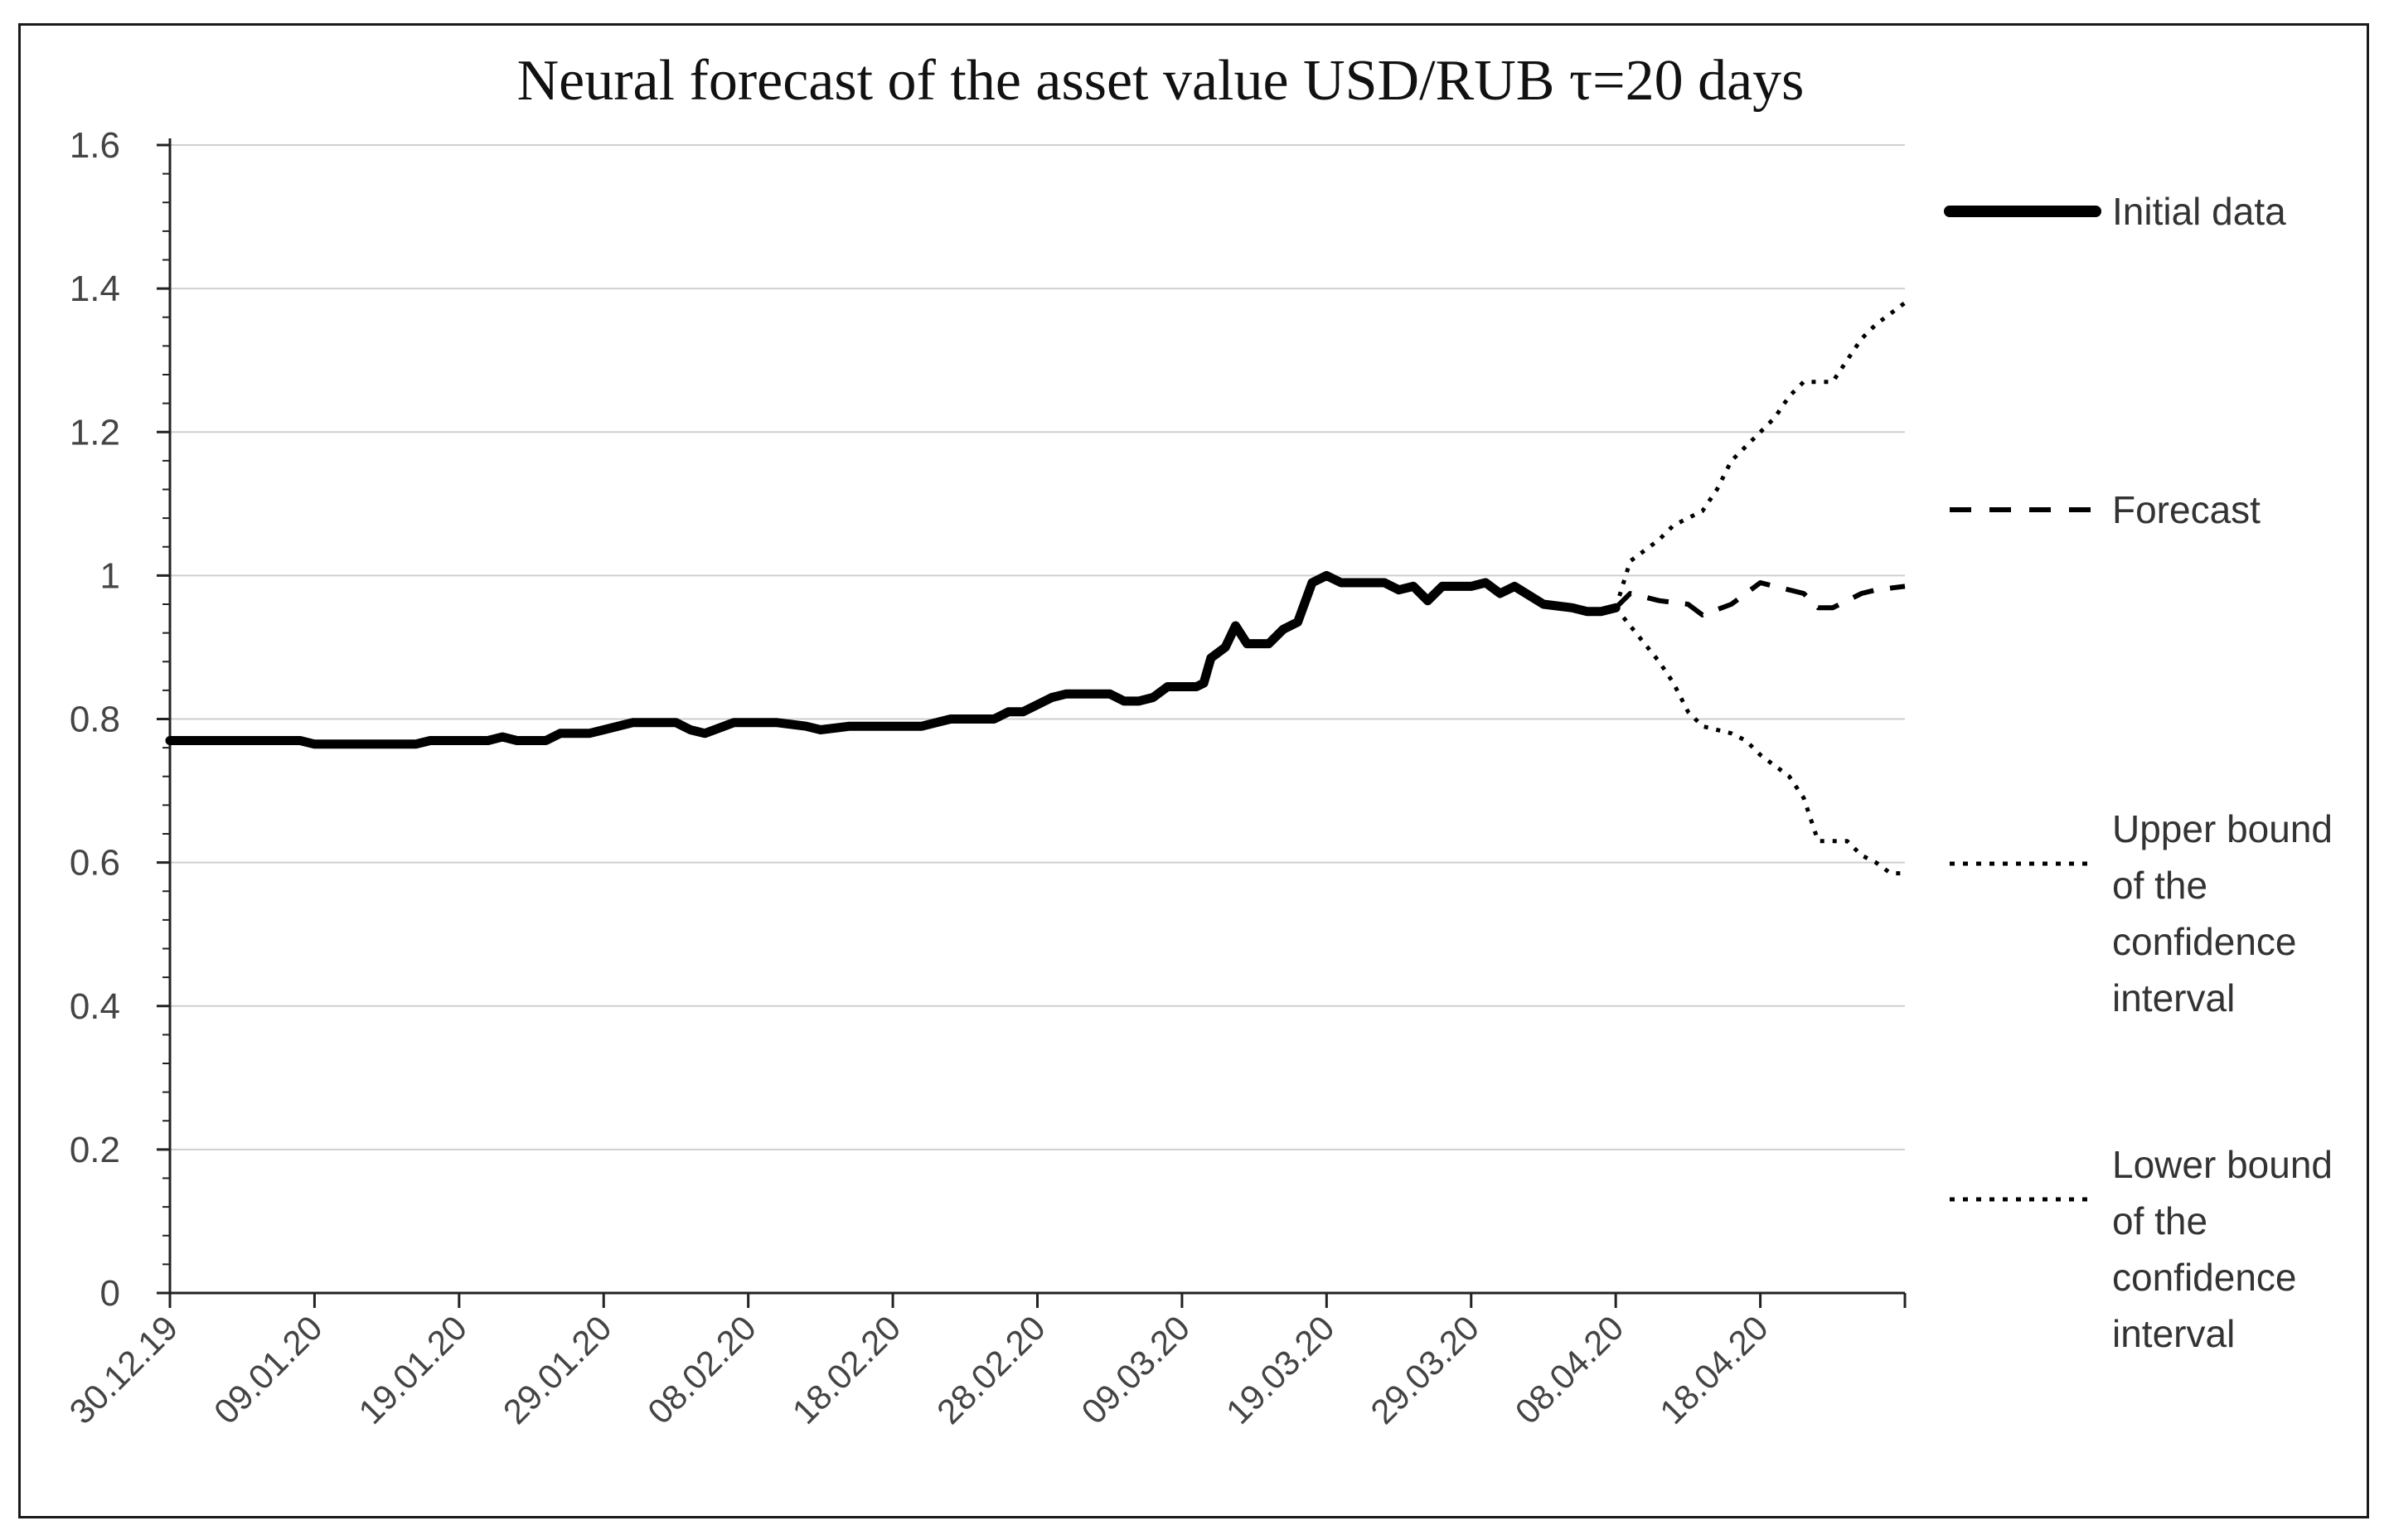 The height and width of the screenshot is (1540, 2389). Describe the element at coordinates (95, 433) in the screenshot. I see `y-tick-label: 1.2` at that location.